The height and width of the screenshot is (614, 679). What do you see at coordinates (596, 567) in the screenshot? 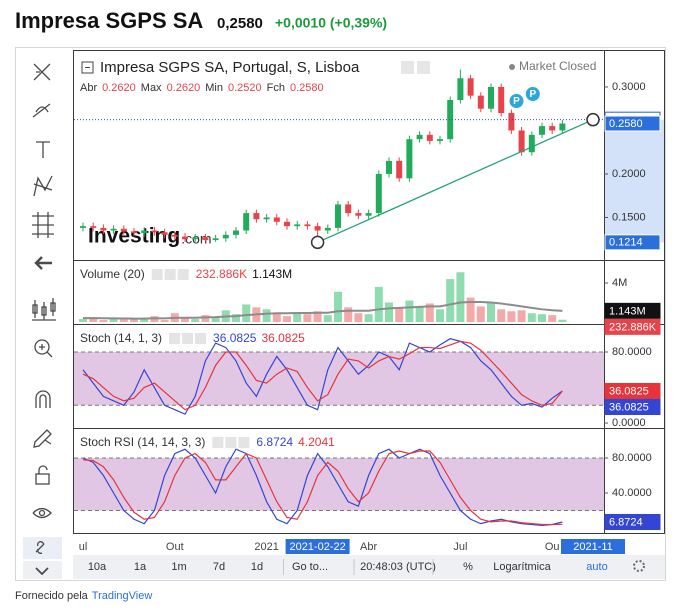
I see `toolbar-button: auto` at bounding box center [596, 567].